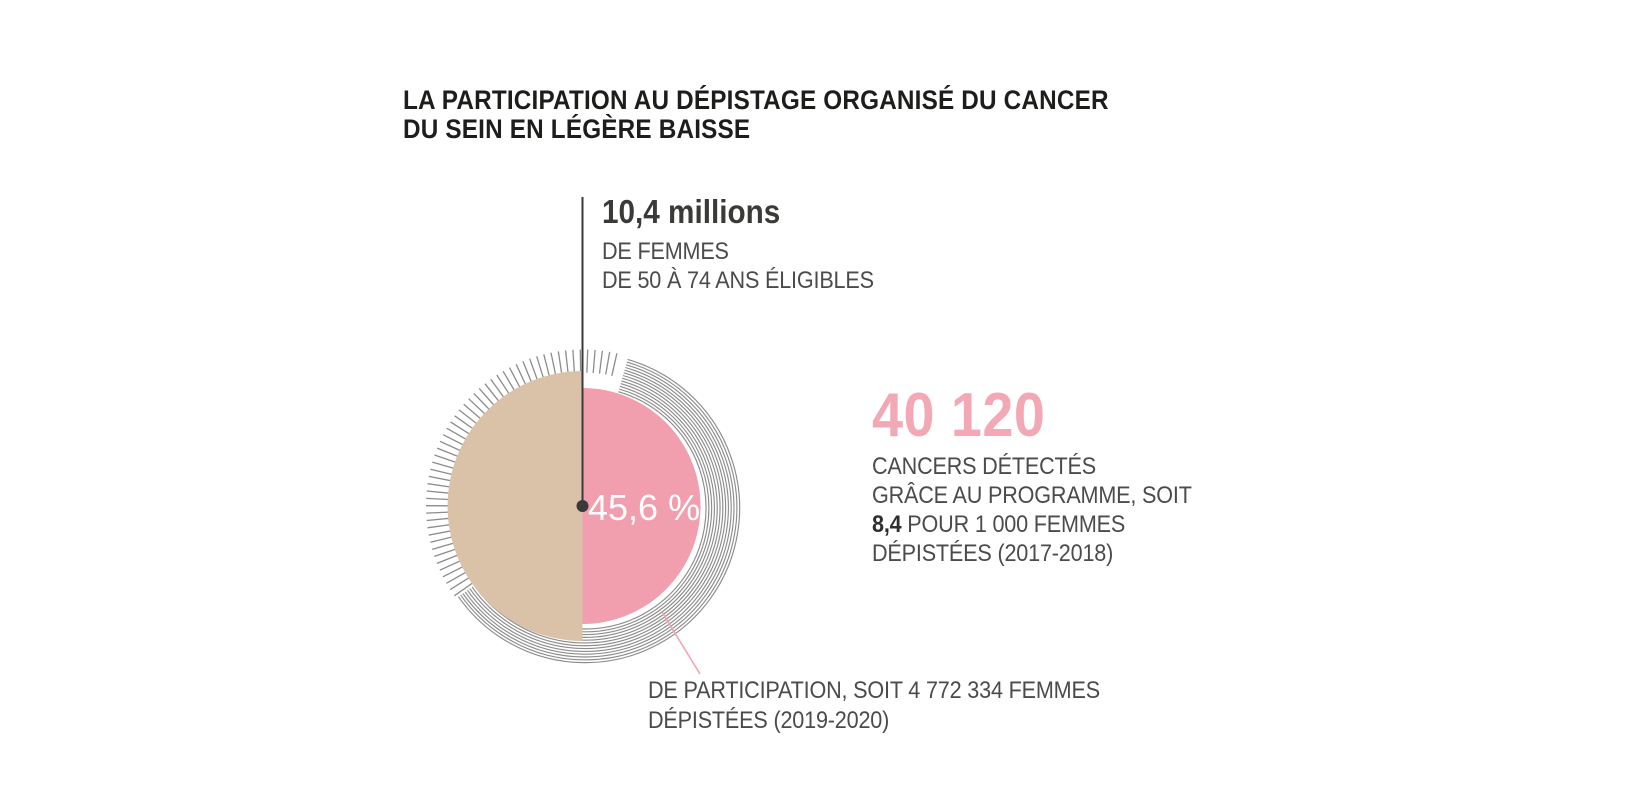 This screenshot has width=1640, height=800. I want to click on cancers-detected-line-2: GRÂCE AU PROGRAMME, SOIT, so click(1032, 495).